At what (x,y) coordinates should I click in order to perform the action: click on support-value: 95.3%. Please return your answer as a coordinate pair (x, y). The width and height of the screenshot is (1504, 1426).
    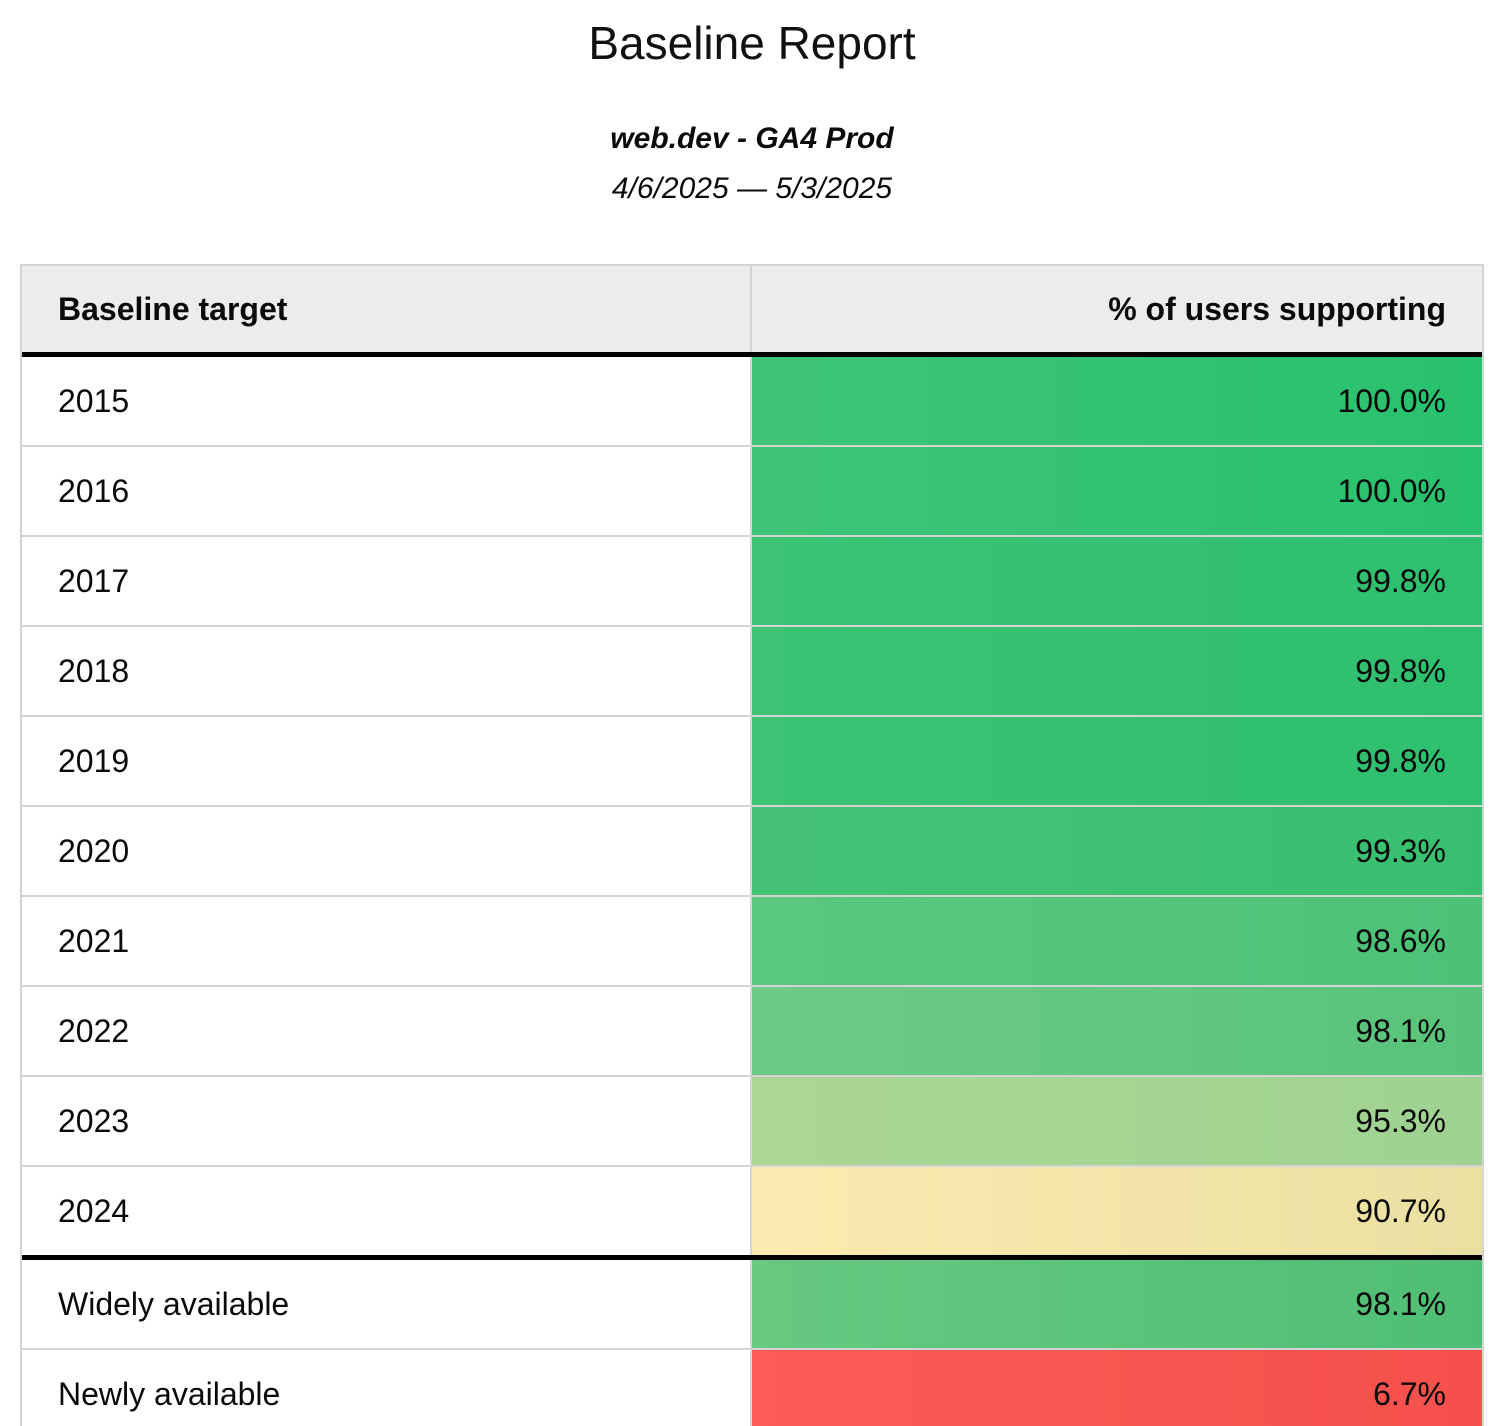
    Looking at the image, I should click on (1117, 1121).